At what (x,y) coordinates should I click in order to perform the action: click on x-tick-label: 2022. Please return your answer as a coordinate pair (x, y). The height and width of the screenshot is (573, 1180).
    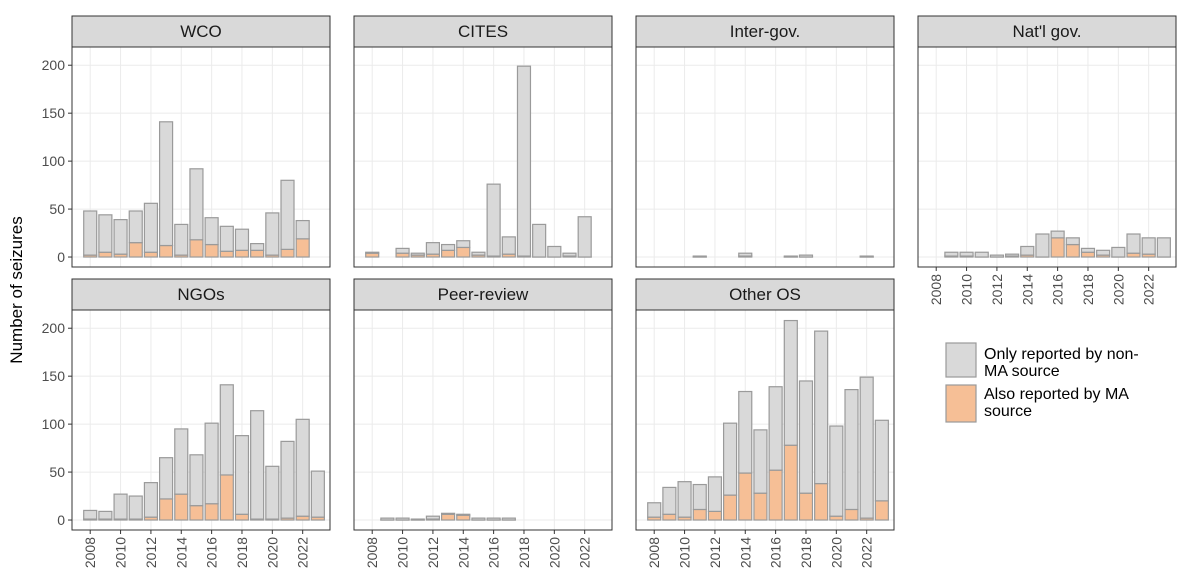
    Looking at the image, I should click on (1149, 289).